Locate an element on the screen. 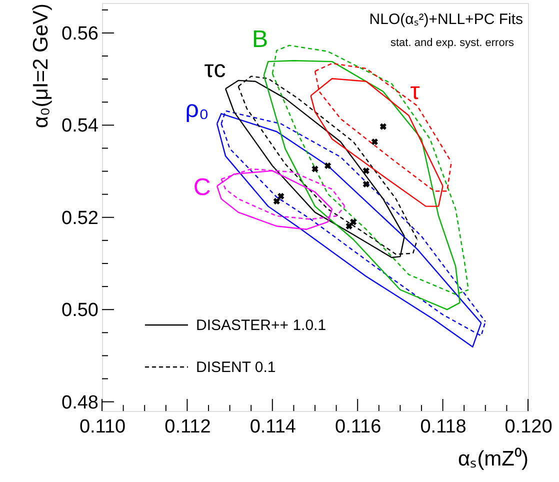 This screenshot has height=482, width=559. annotation: B is located at coordinates (260, 39).